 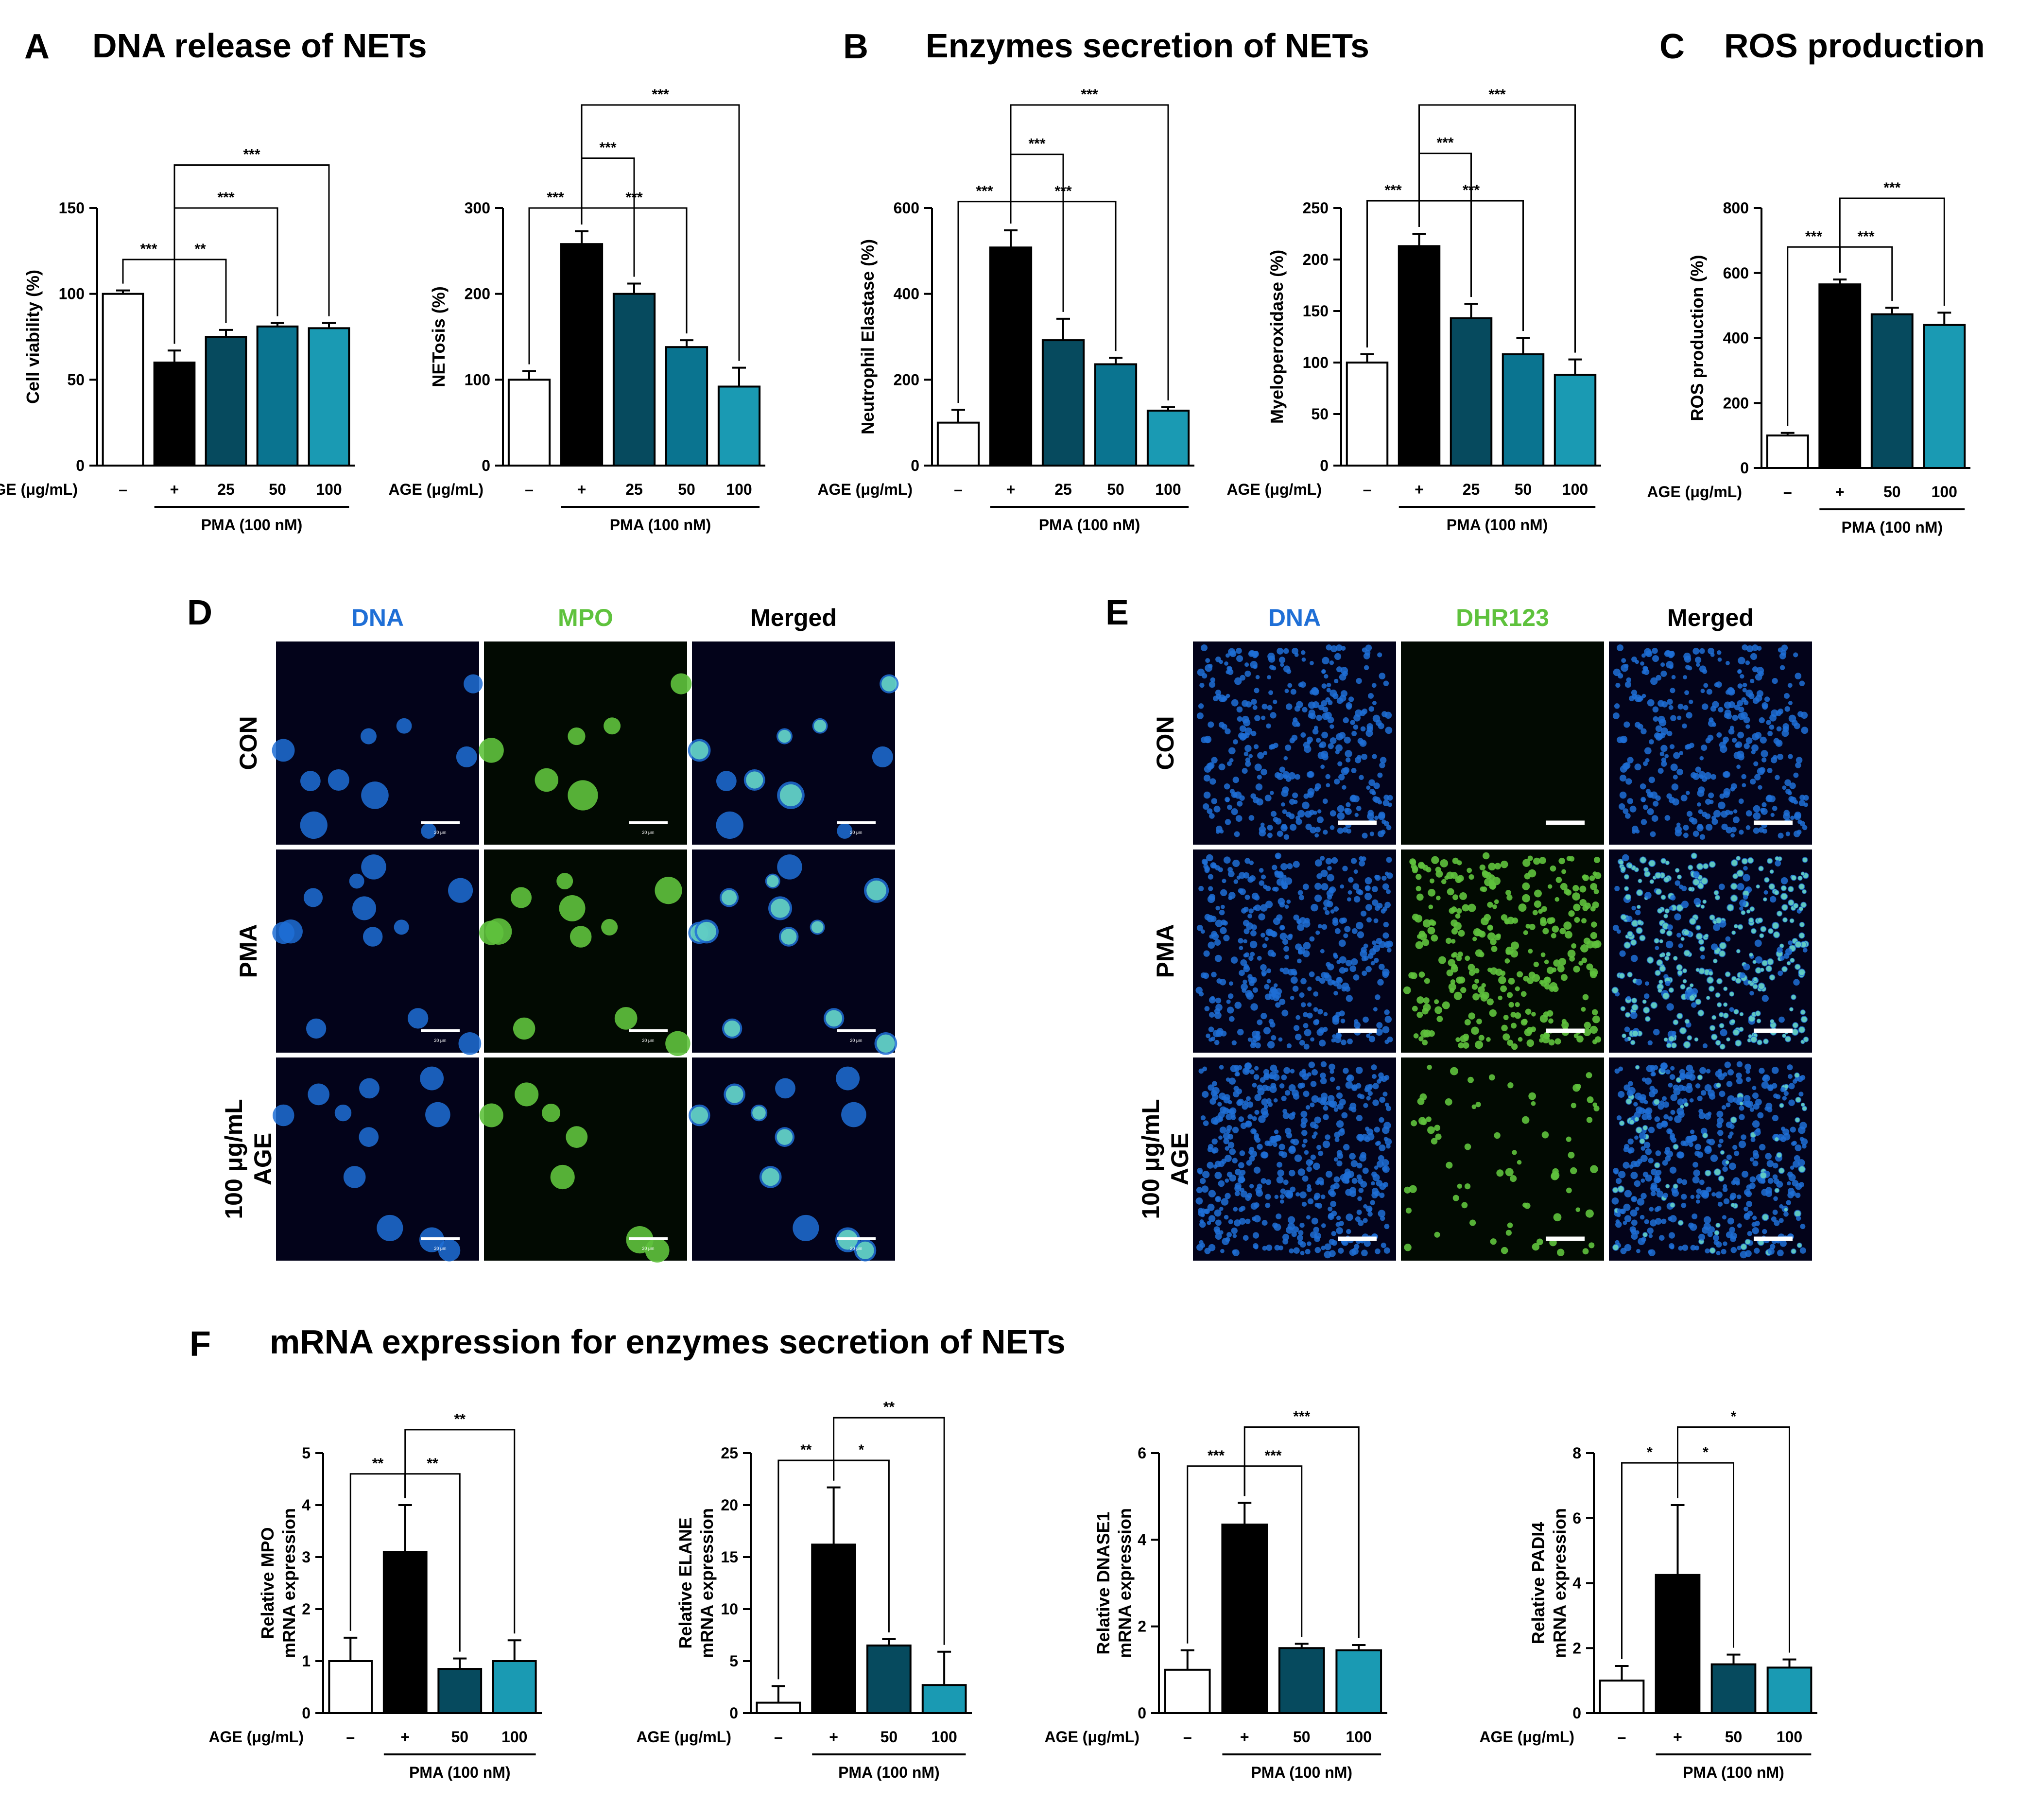 I want to click on micrograph-e-r1-c0, so click(x=1294, y=951).